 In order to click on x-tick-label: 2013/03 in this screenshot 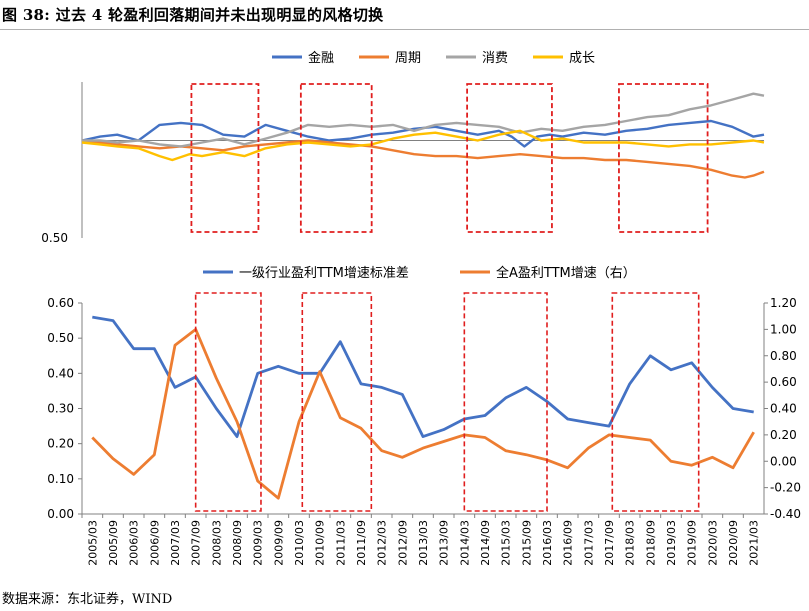, I will do `click(423, 543)`.